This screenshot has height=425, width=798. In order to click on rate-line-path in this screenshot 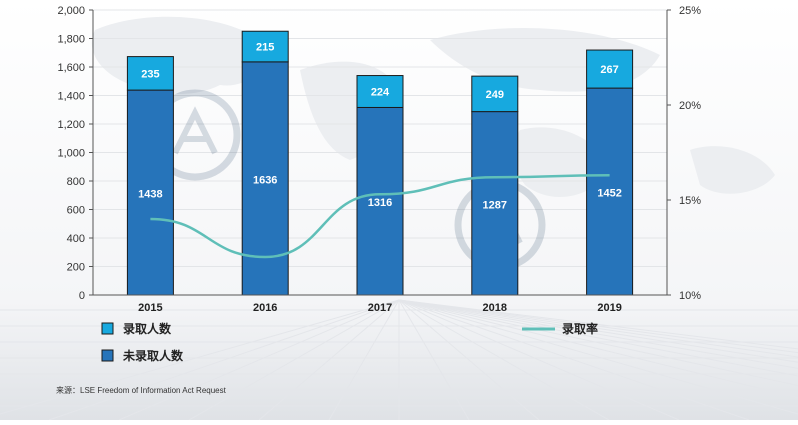, I will do `click(380, 216)`.